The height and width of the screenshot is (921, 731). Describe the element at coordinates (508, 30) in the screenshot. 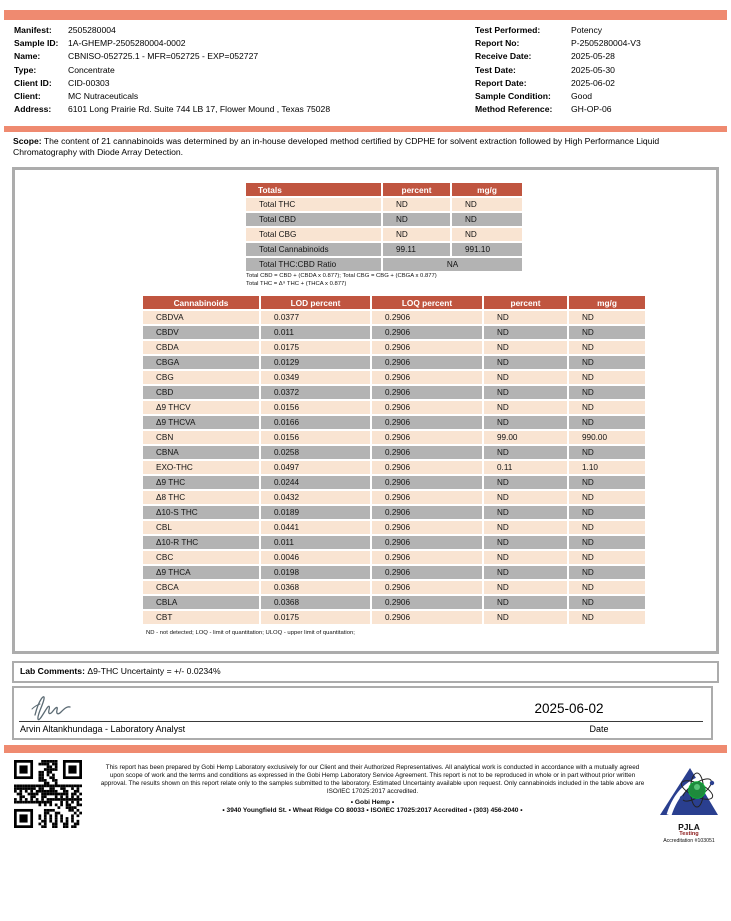

I see `info-label: Test Performed:` at that location.